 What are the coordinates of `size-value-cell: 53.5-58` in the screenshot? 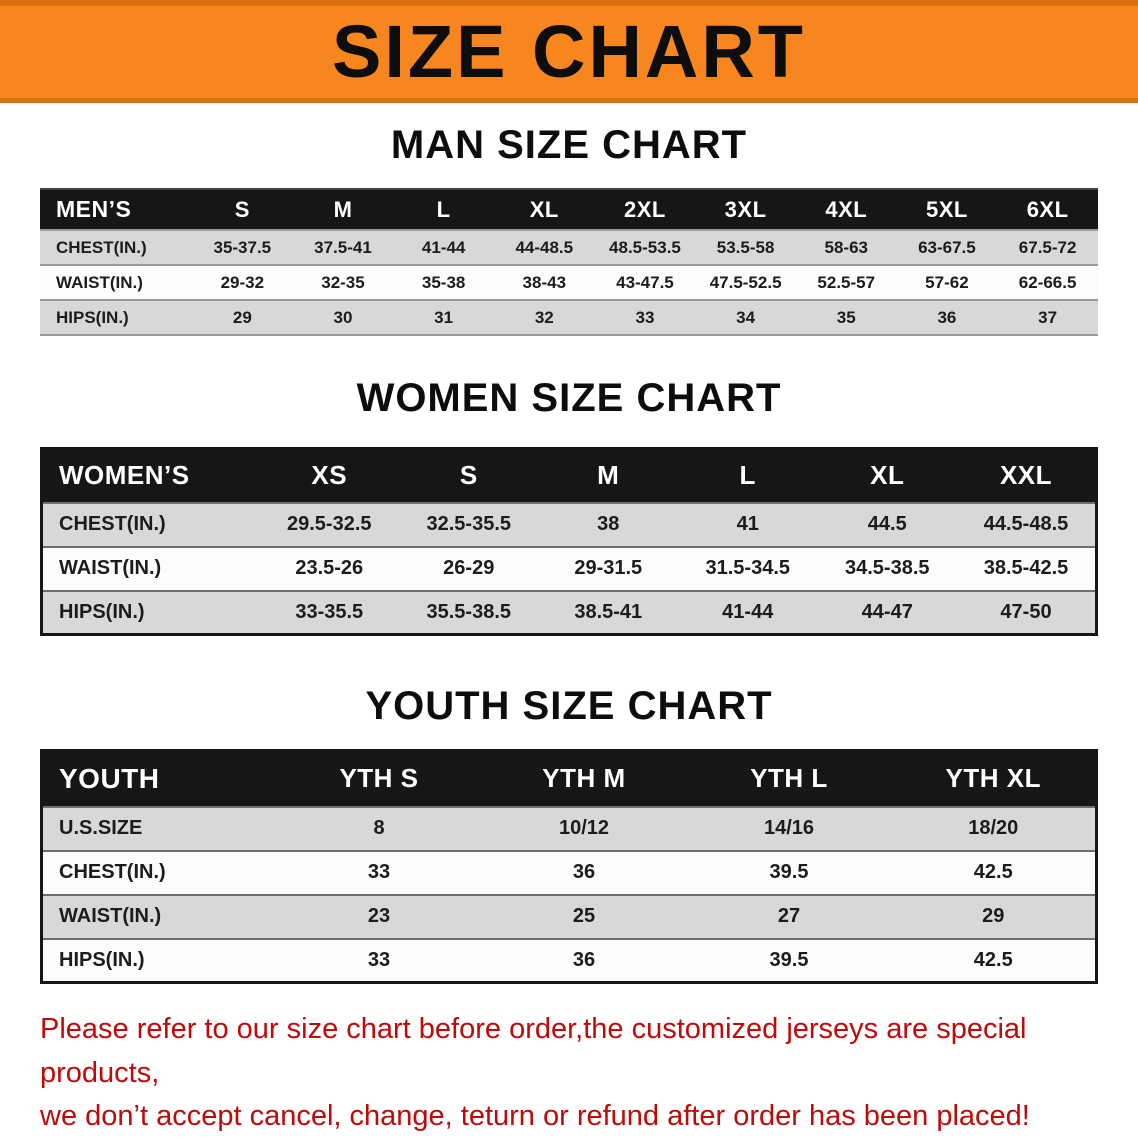 It's located at (745, 247).